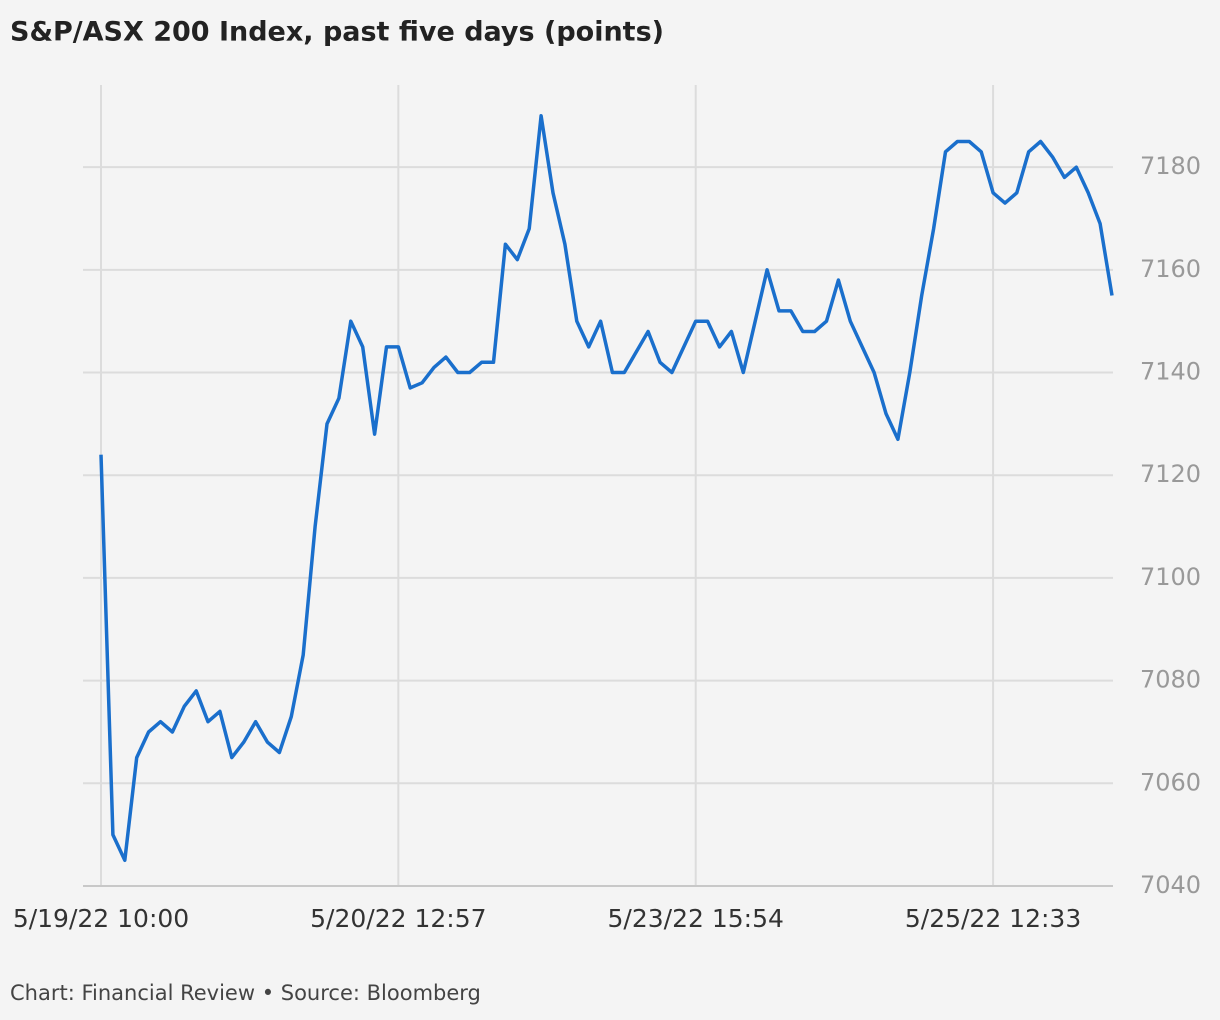 The height and width of the screenshot is (1020, 1220). I want to click on y-tick-label: 7140, so click(1170, 372).